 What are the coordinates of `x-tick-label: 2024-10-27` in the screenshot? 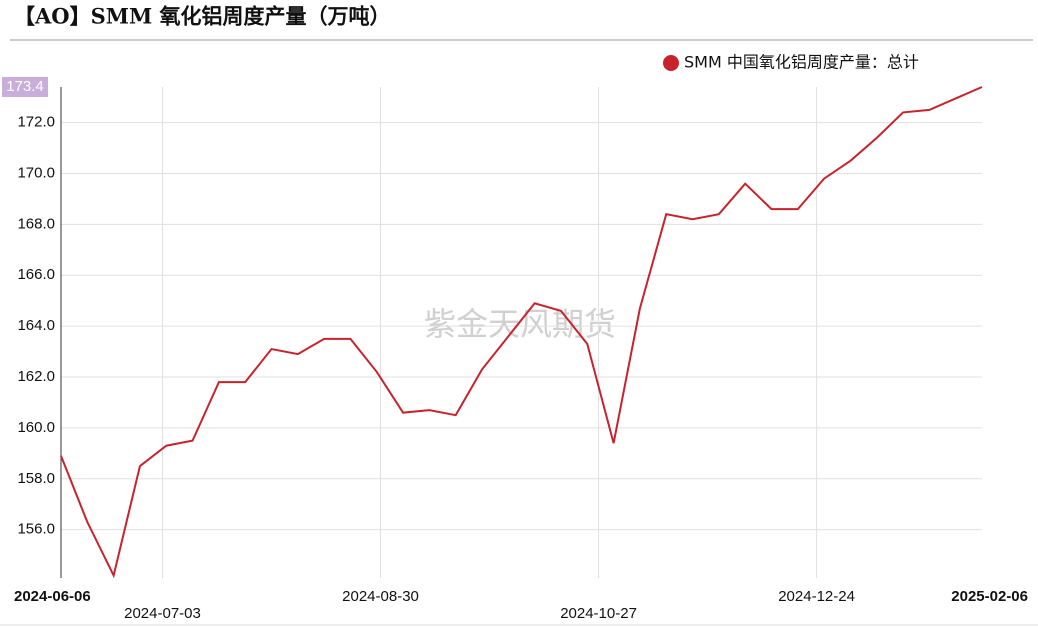 It's located at (598, 613).